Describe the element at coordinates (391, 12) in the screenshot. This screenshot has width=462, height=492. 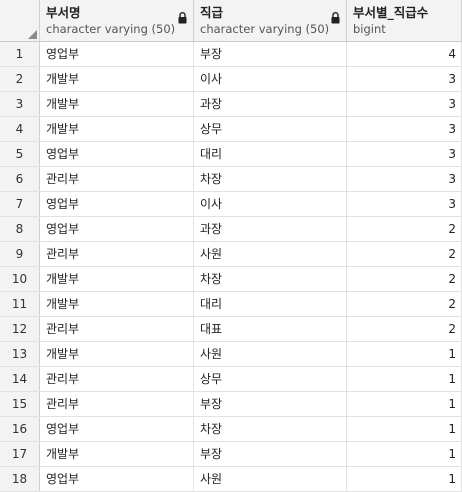
I see `column-name: 부서별_직급수` at that location.